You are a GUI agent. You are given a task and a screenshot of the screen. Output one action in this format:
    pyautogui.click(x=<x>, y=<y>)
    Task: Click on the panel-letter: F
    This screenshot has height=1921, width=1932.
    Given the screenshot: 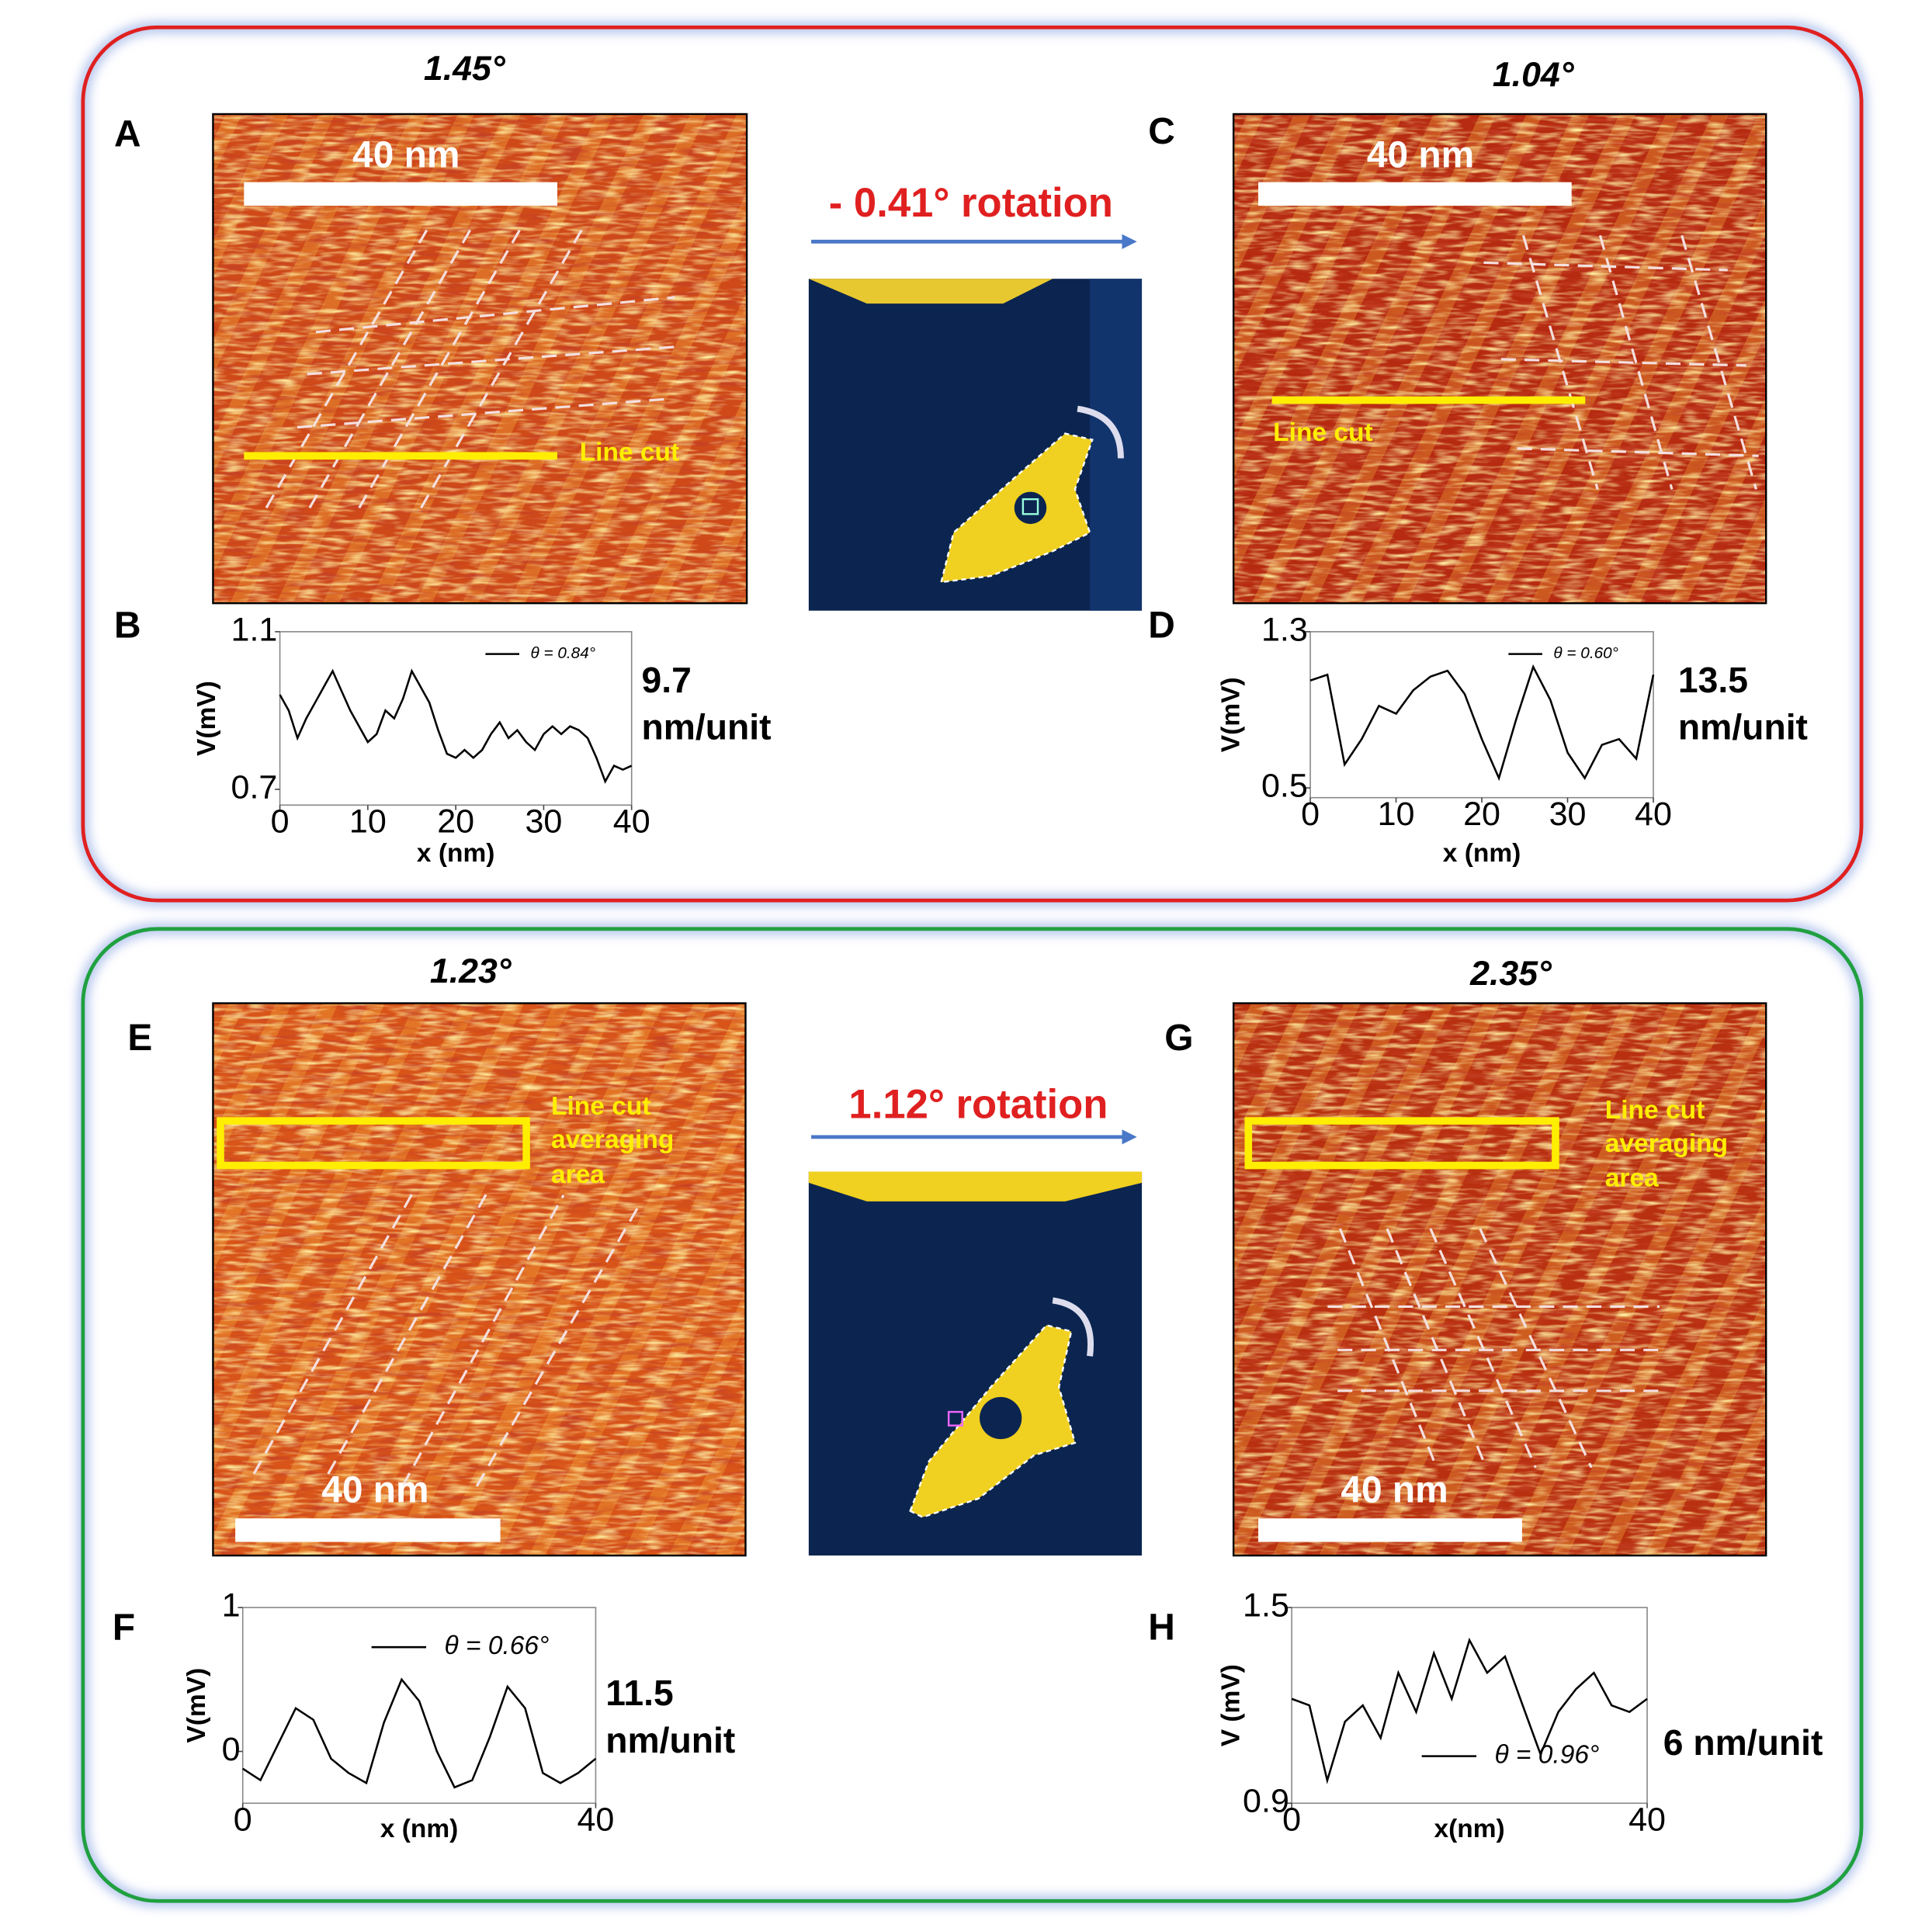 What is the action you would take?
    pyautogui.click(x=124, y=1628)
    